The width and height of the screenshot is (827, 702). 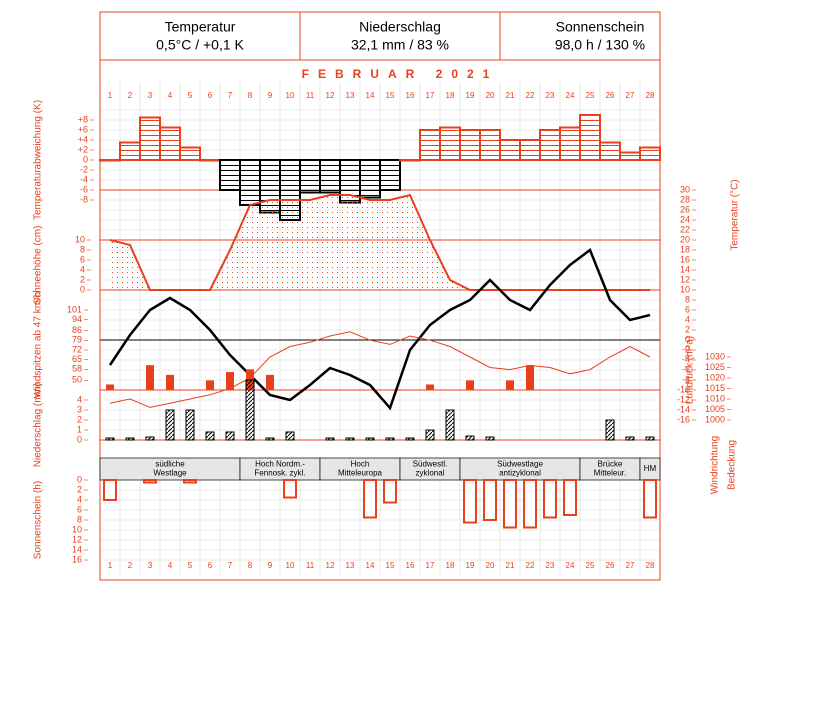 What do you see at coordinates (686, 359) in the screenshot?
I see `y-tick-label: -4` at bounding box center [686, 359].